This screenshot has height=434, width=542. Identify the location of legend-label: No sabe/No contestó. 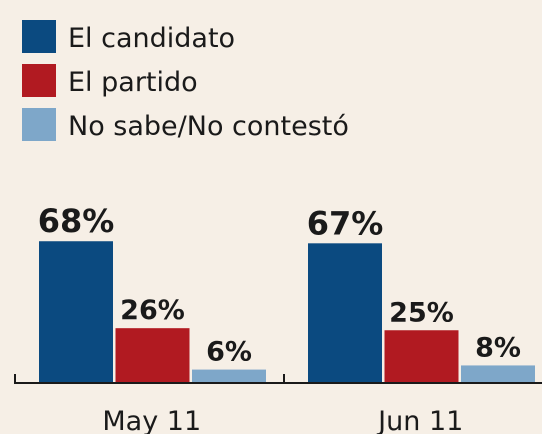
(208, 126).